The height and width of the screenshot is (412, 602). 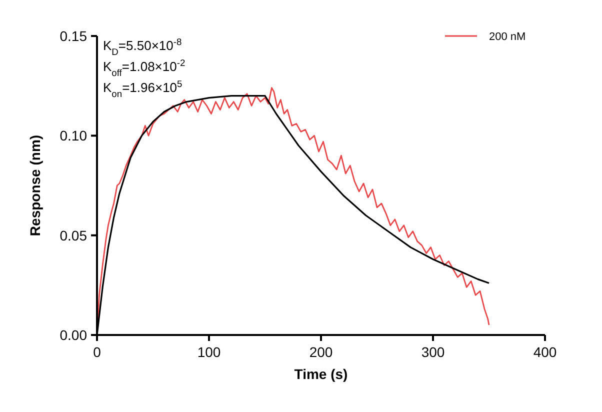 What do you see at coordinates (321, 352) in the screenshot?
I see `x-tick-label: 200` at bounding box center [321, 352].